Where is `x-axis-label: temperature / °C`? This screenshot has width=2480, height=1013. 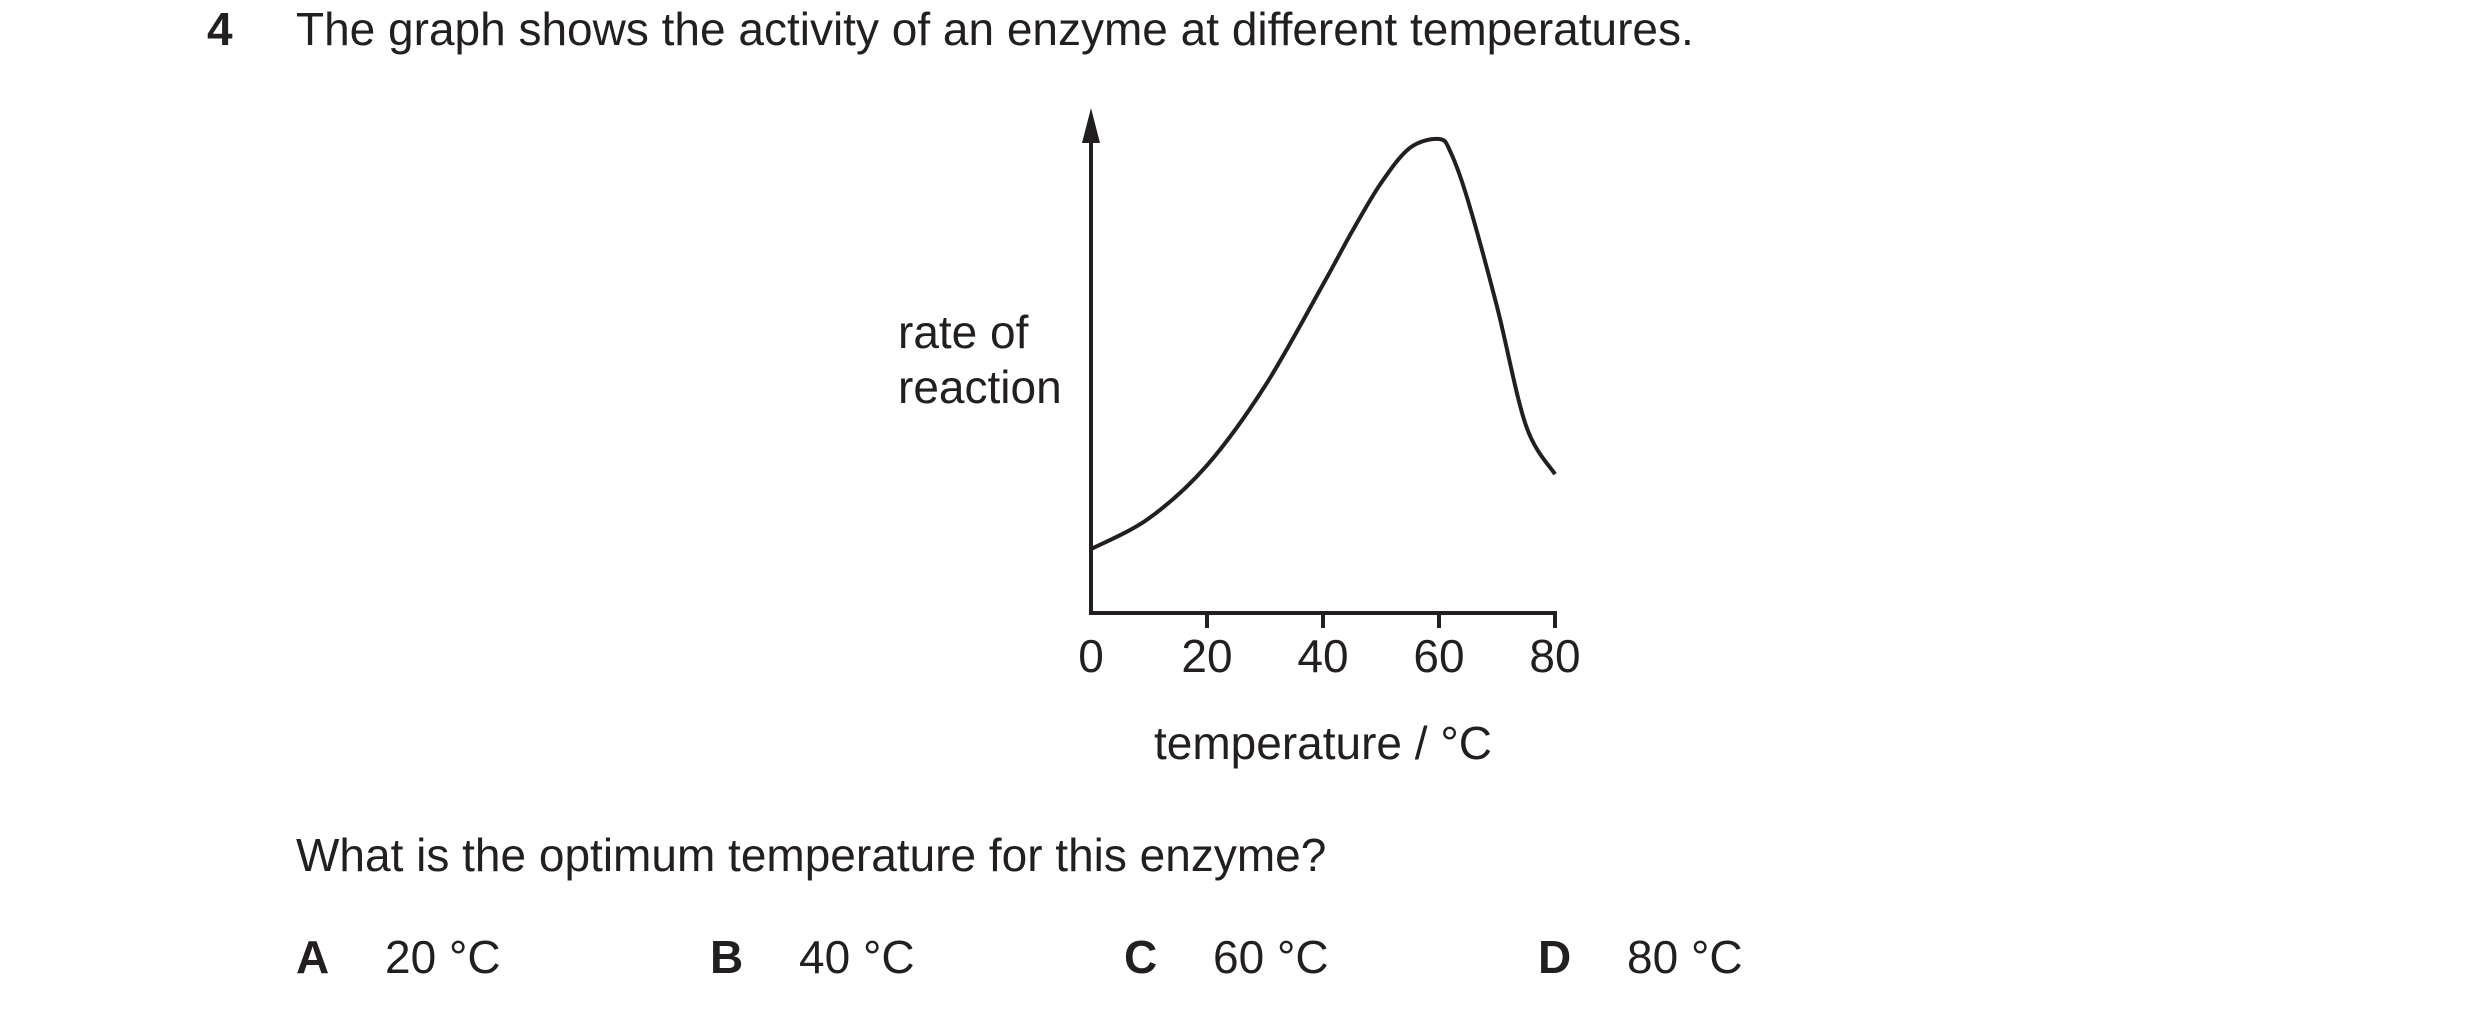 x-axis-label: temperature / °C is located at coordinates (1323, 743).